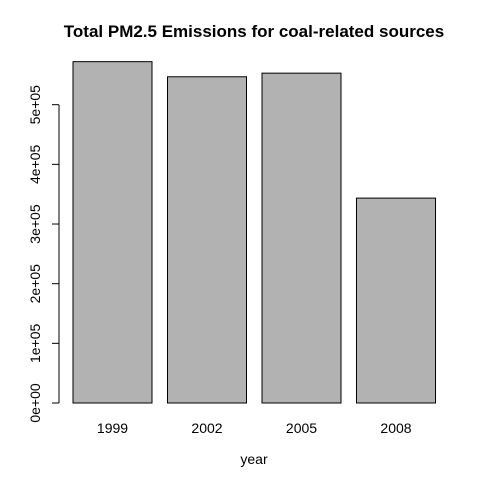 The height and width of the screenshot is (480, 480). What do you see at coordinates (35, 403) in the screenshot?
I see `y-tick-label-0: 0e+00` at bounding box center [35, 403].